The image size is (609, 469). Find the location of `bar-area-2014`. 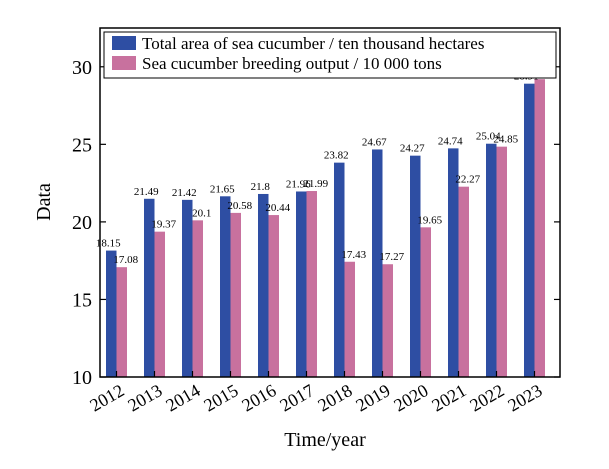

bar-area-2014 is located at coordinates (187, 288).